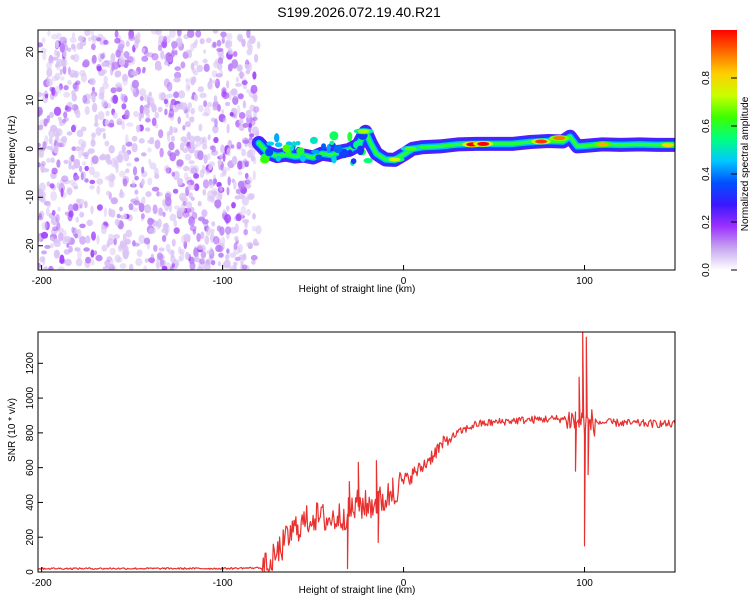 This screenshot has height=600, width=750. Describe the element at coordinates (357, 289) in the screenshot. I see `spectrogram-x-label: Height of straight line (km)` at that location.